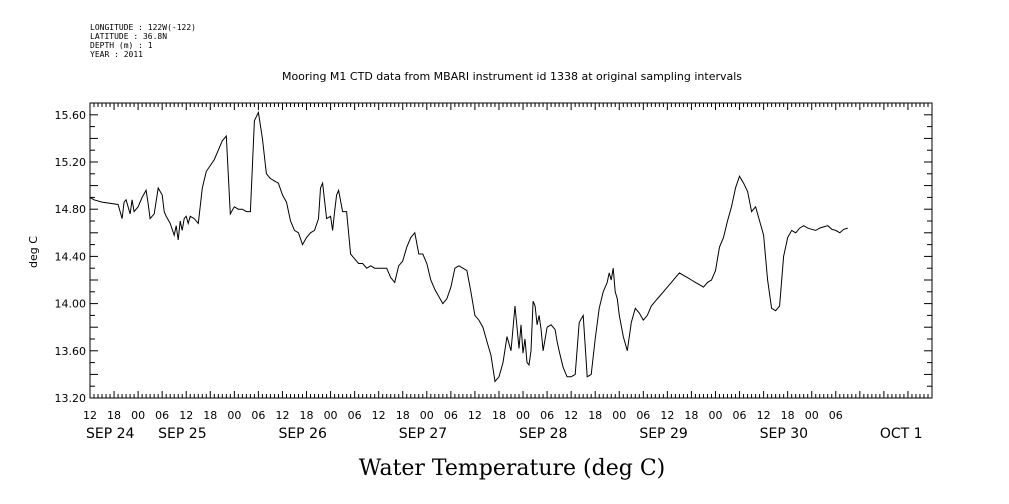 Image resolution: width=1009 pixels, height=504 pixels. What do you see at coordinates (33, 252) in the screenshot?
I see `y-axis-label: deg C` at bounding box center [33, 252].